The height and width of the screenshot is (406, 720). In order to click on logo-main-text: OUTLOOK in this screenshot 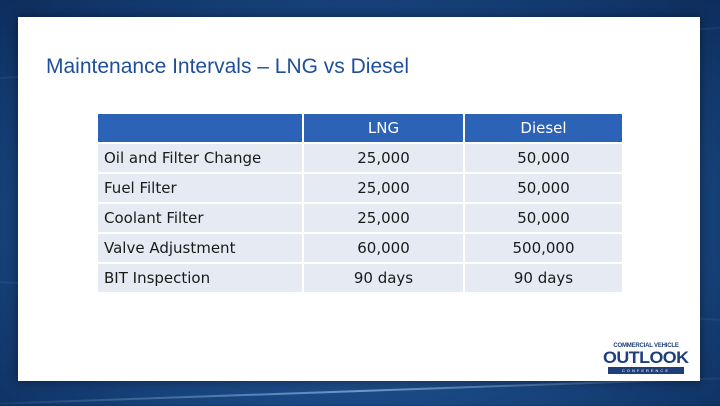, I will do `click(646, 357)`.